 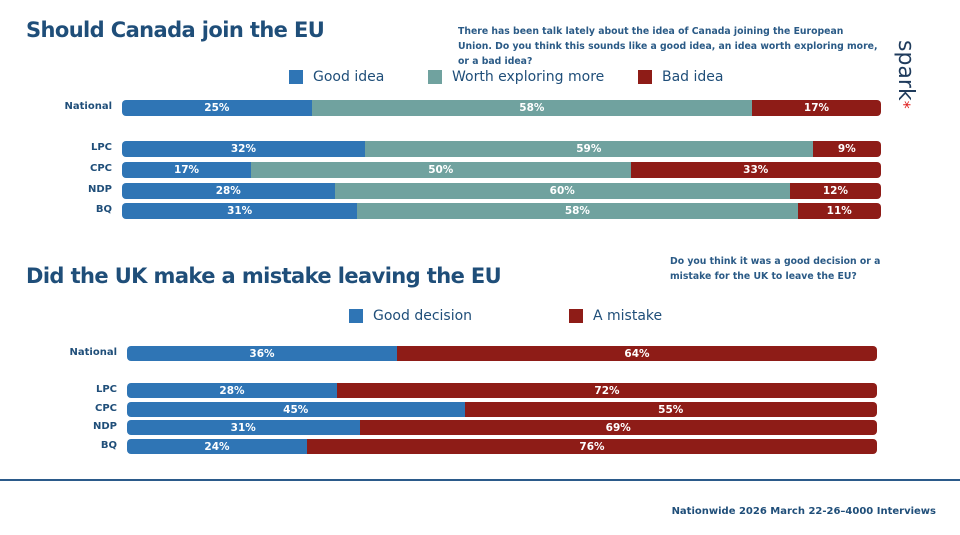 I want to click on stacked-bar-cpc: 45% 55%, so click(x=502, y=409).